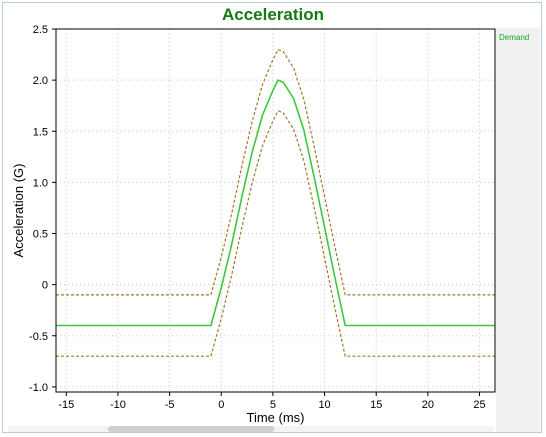 The image size is (546, 437). What do you see at coordinates (38, 337) in the screenshot?
I see `y-tick-label: -0.5` at bounding box center [38, 337].